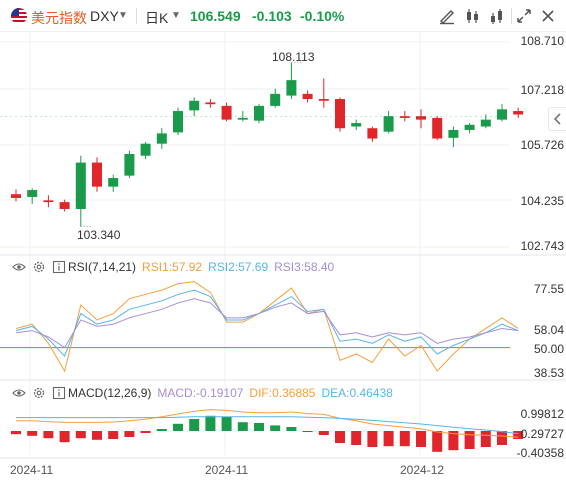  I want to click on dif-line, so click(267, 423).